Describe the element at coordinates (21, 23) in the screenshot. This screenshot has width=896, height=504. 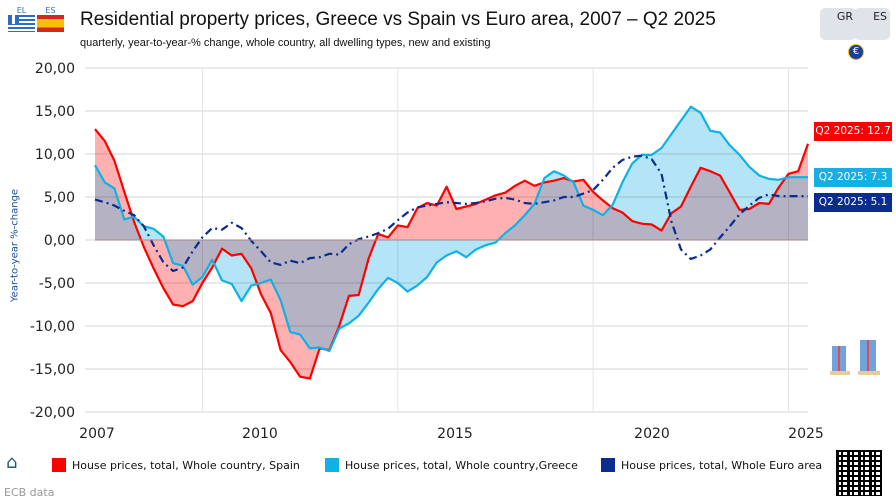
I see `greece-flag-icon` at that location.